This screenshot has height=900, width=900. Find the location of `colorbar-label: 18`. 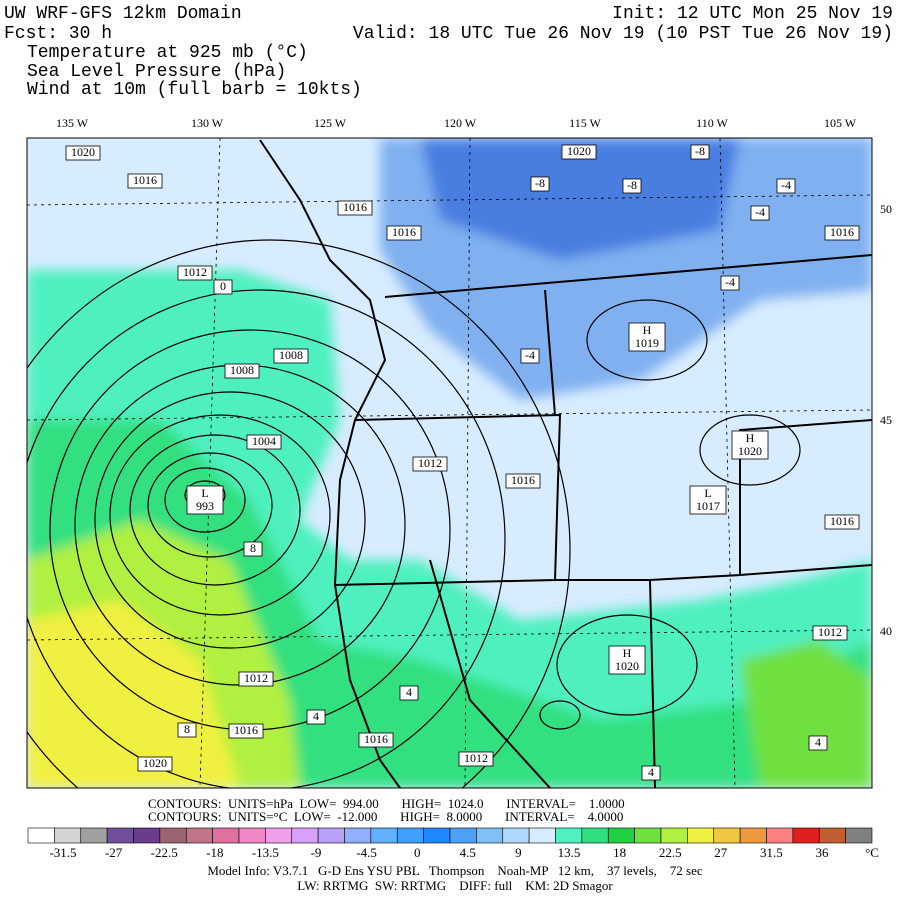

colorbar-label: 18 is located at coordinates (619, 852).